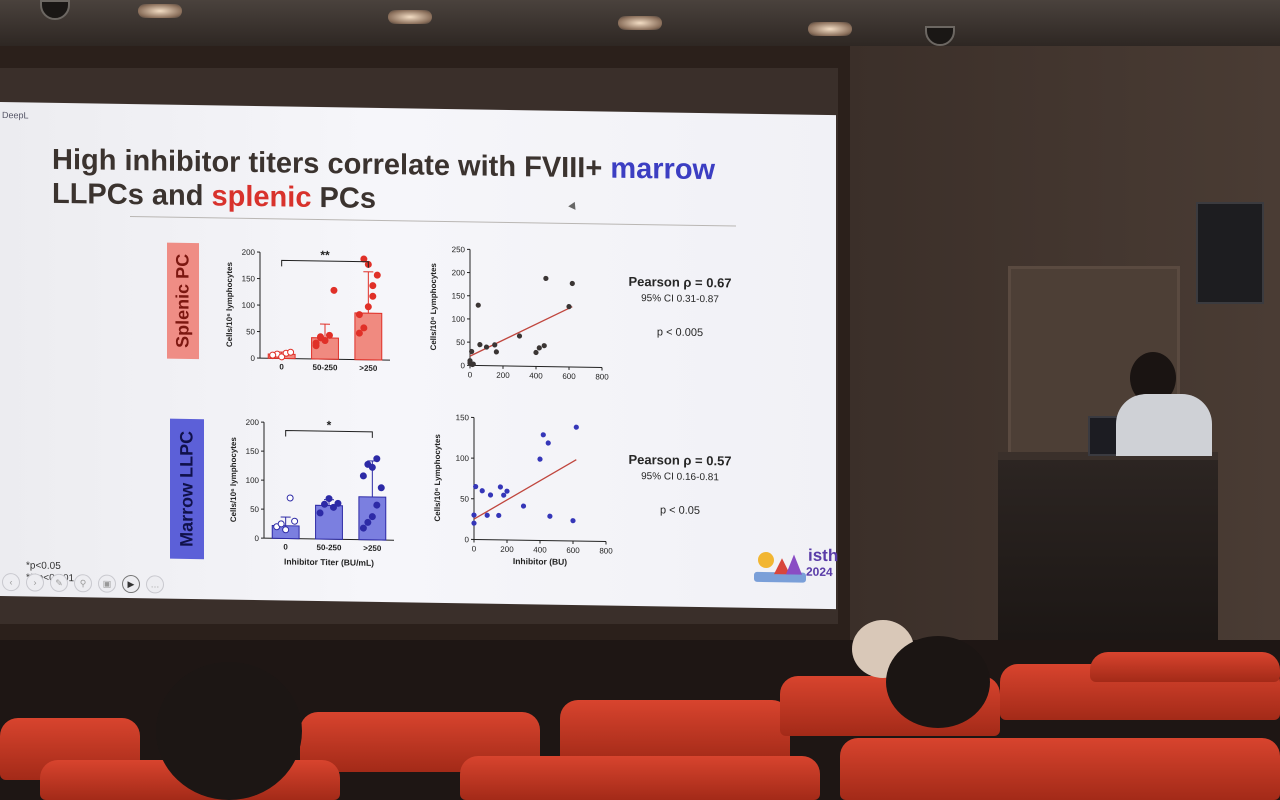  What do you see at coordinates (780, 567) in the screenshot?
I see `isth-logo` at bounding box center [780, 567].